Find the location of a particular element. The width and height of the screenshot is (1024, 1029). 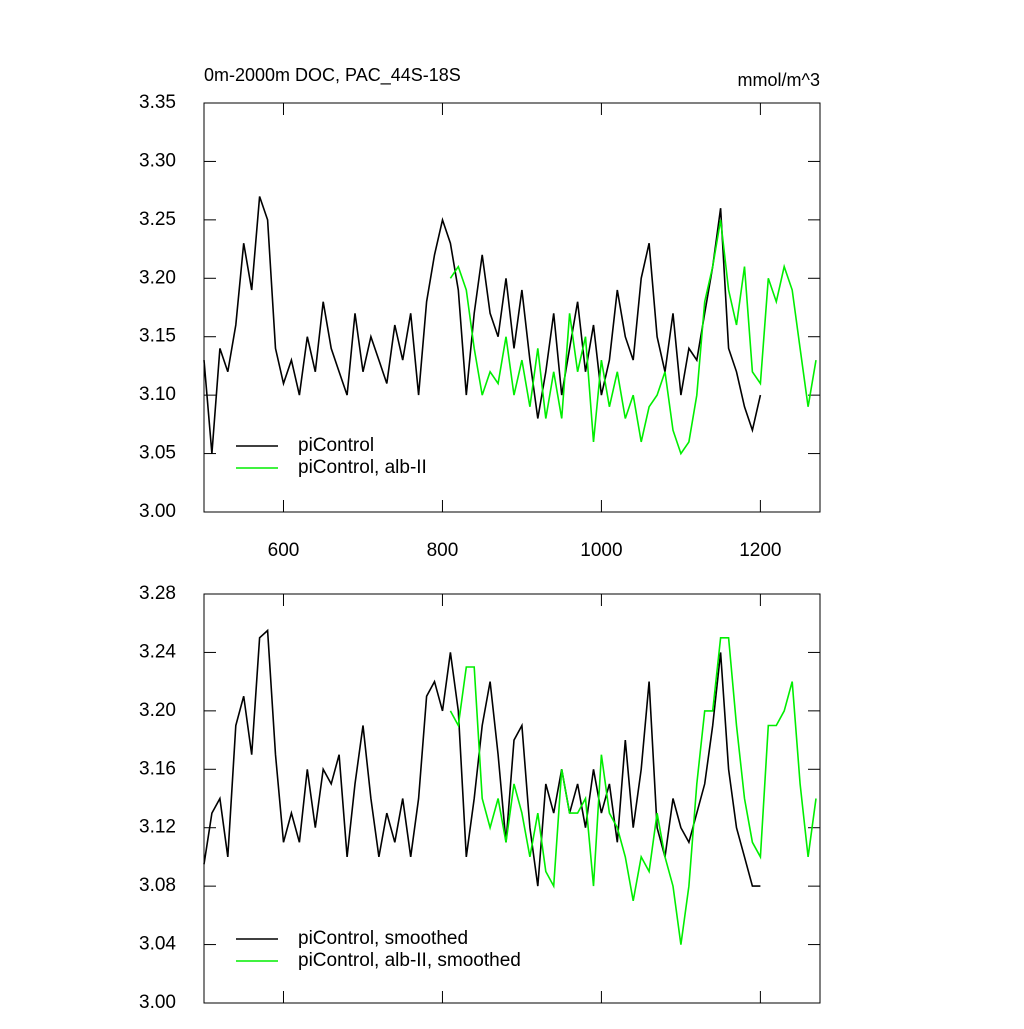

legend-label: piControl, alb-II, smoothed is located at coordinates (409, 960).